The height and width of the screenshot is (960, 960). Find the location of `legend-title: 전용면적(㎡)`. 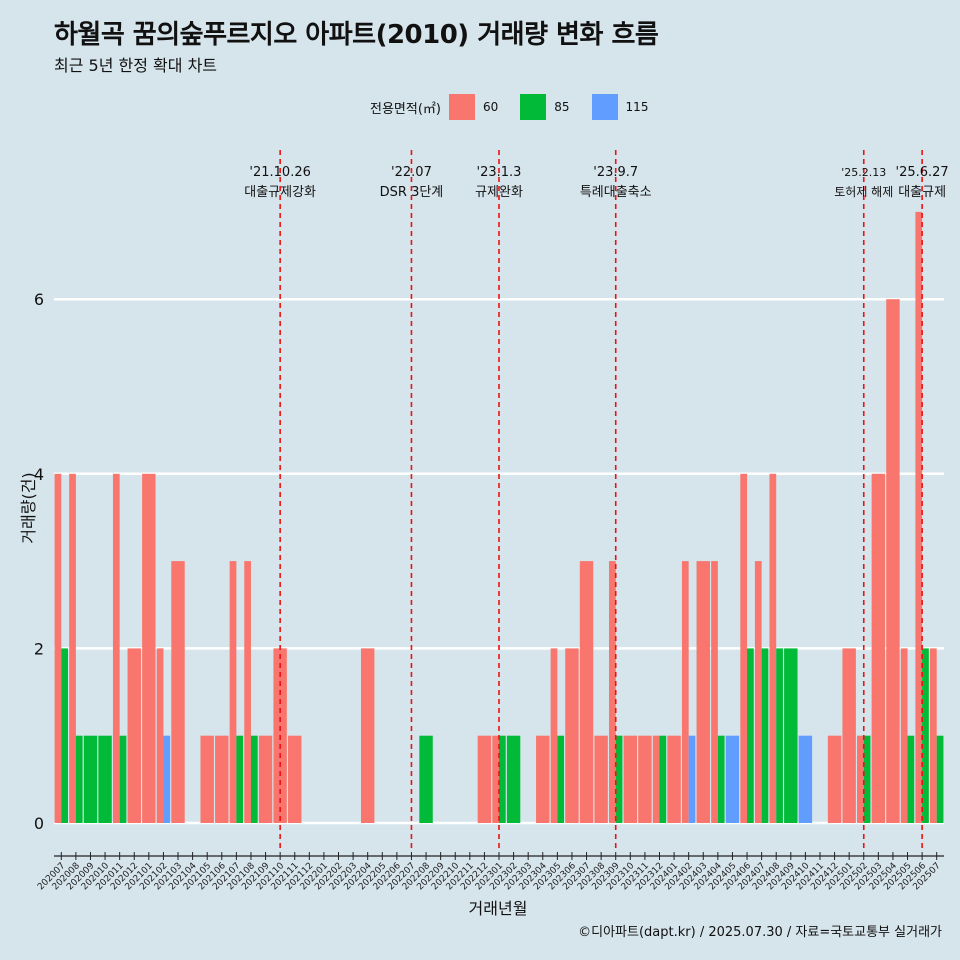

legend-title: 전용면적(㎡) is located at coordinates (405, 109).